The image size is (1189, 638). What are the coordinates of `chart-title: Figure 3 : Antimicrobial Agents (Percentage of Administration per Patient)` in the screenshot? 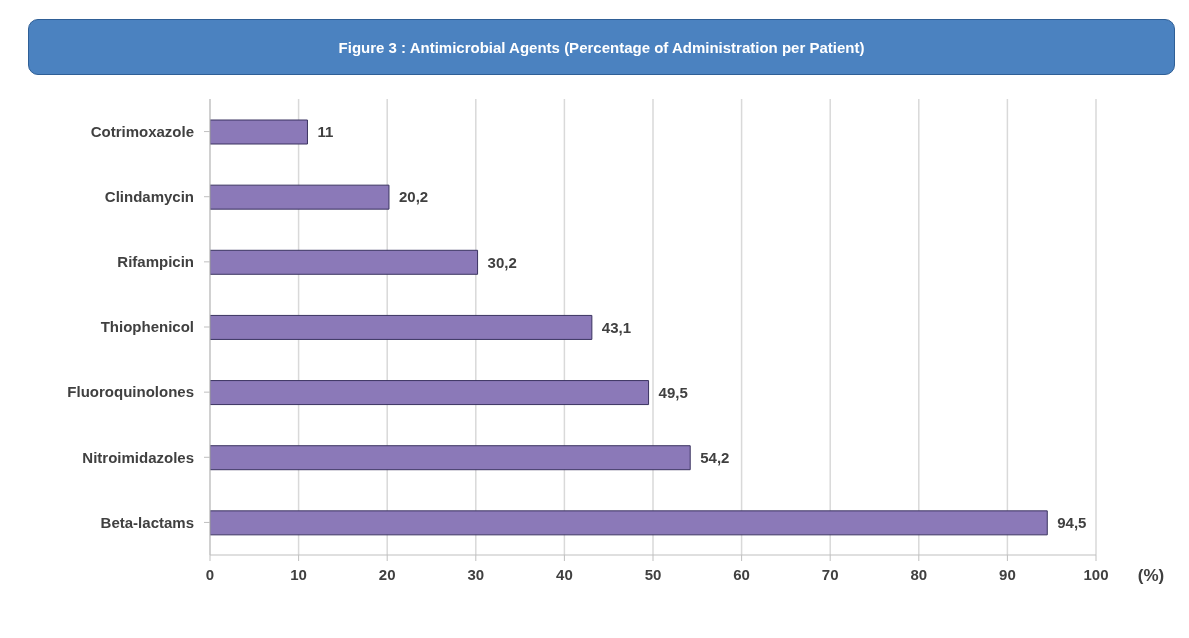 It's located at (601, 47).